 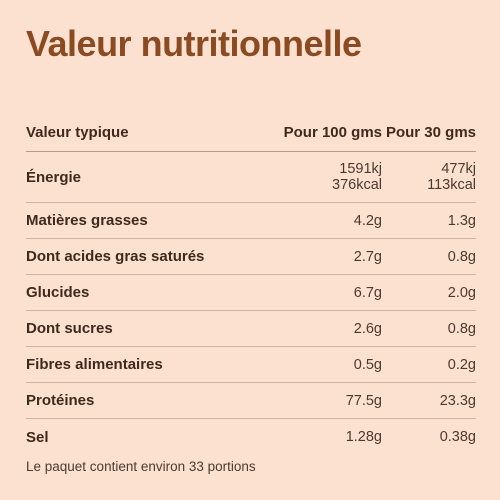 What do you see at coordinates (251, 365) in the screenshot?
I see `table-row: Fibres alimentaires 0.5g 0.2g` at bounding box center [251, 365].